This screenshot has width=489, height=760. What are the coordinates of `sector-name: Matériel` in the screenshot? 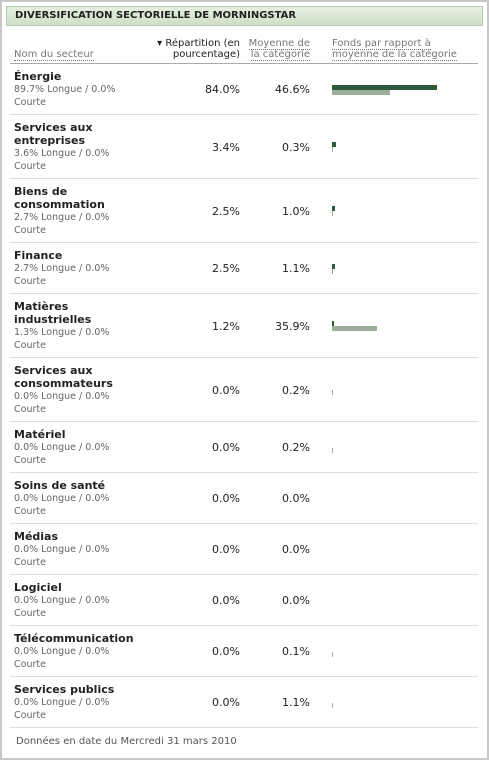 It's located at (40, 434).